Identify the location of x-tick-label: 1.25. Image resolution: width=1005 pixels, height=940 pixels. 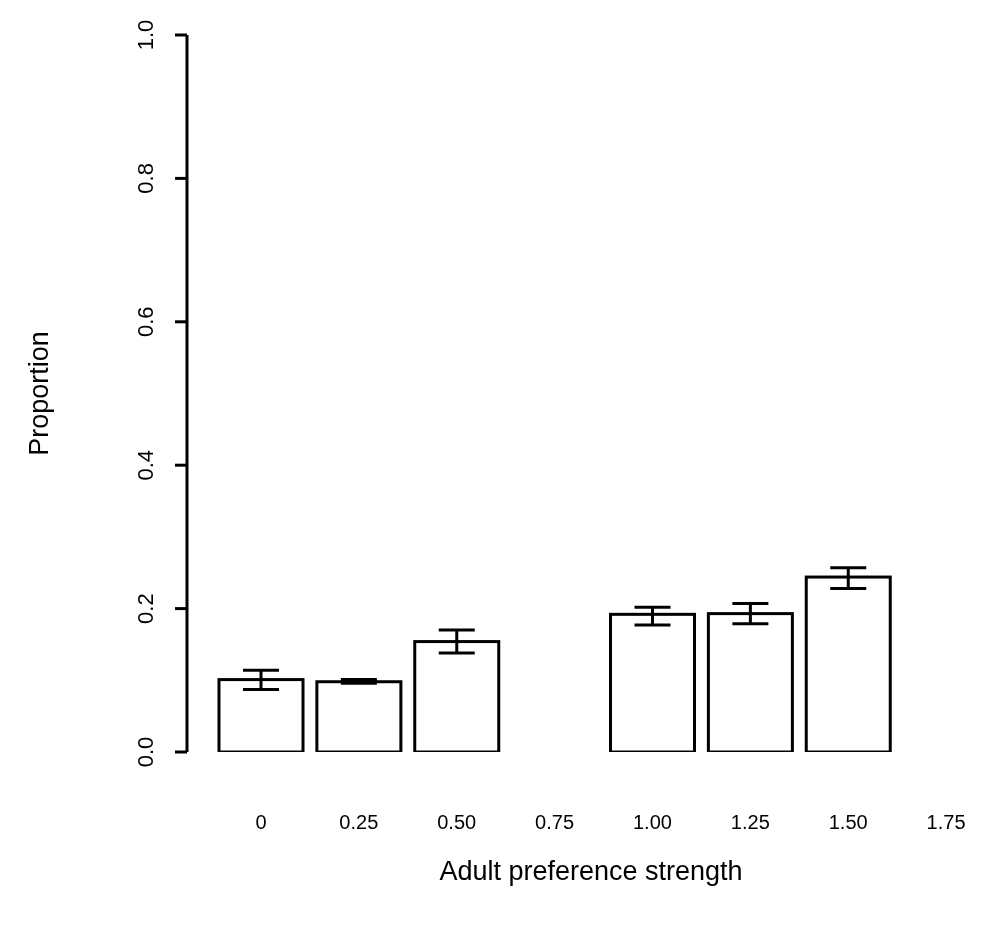
(750, 822).